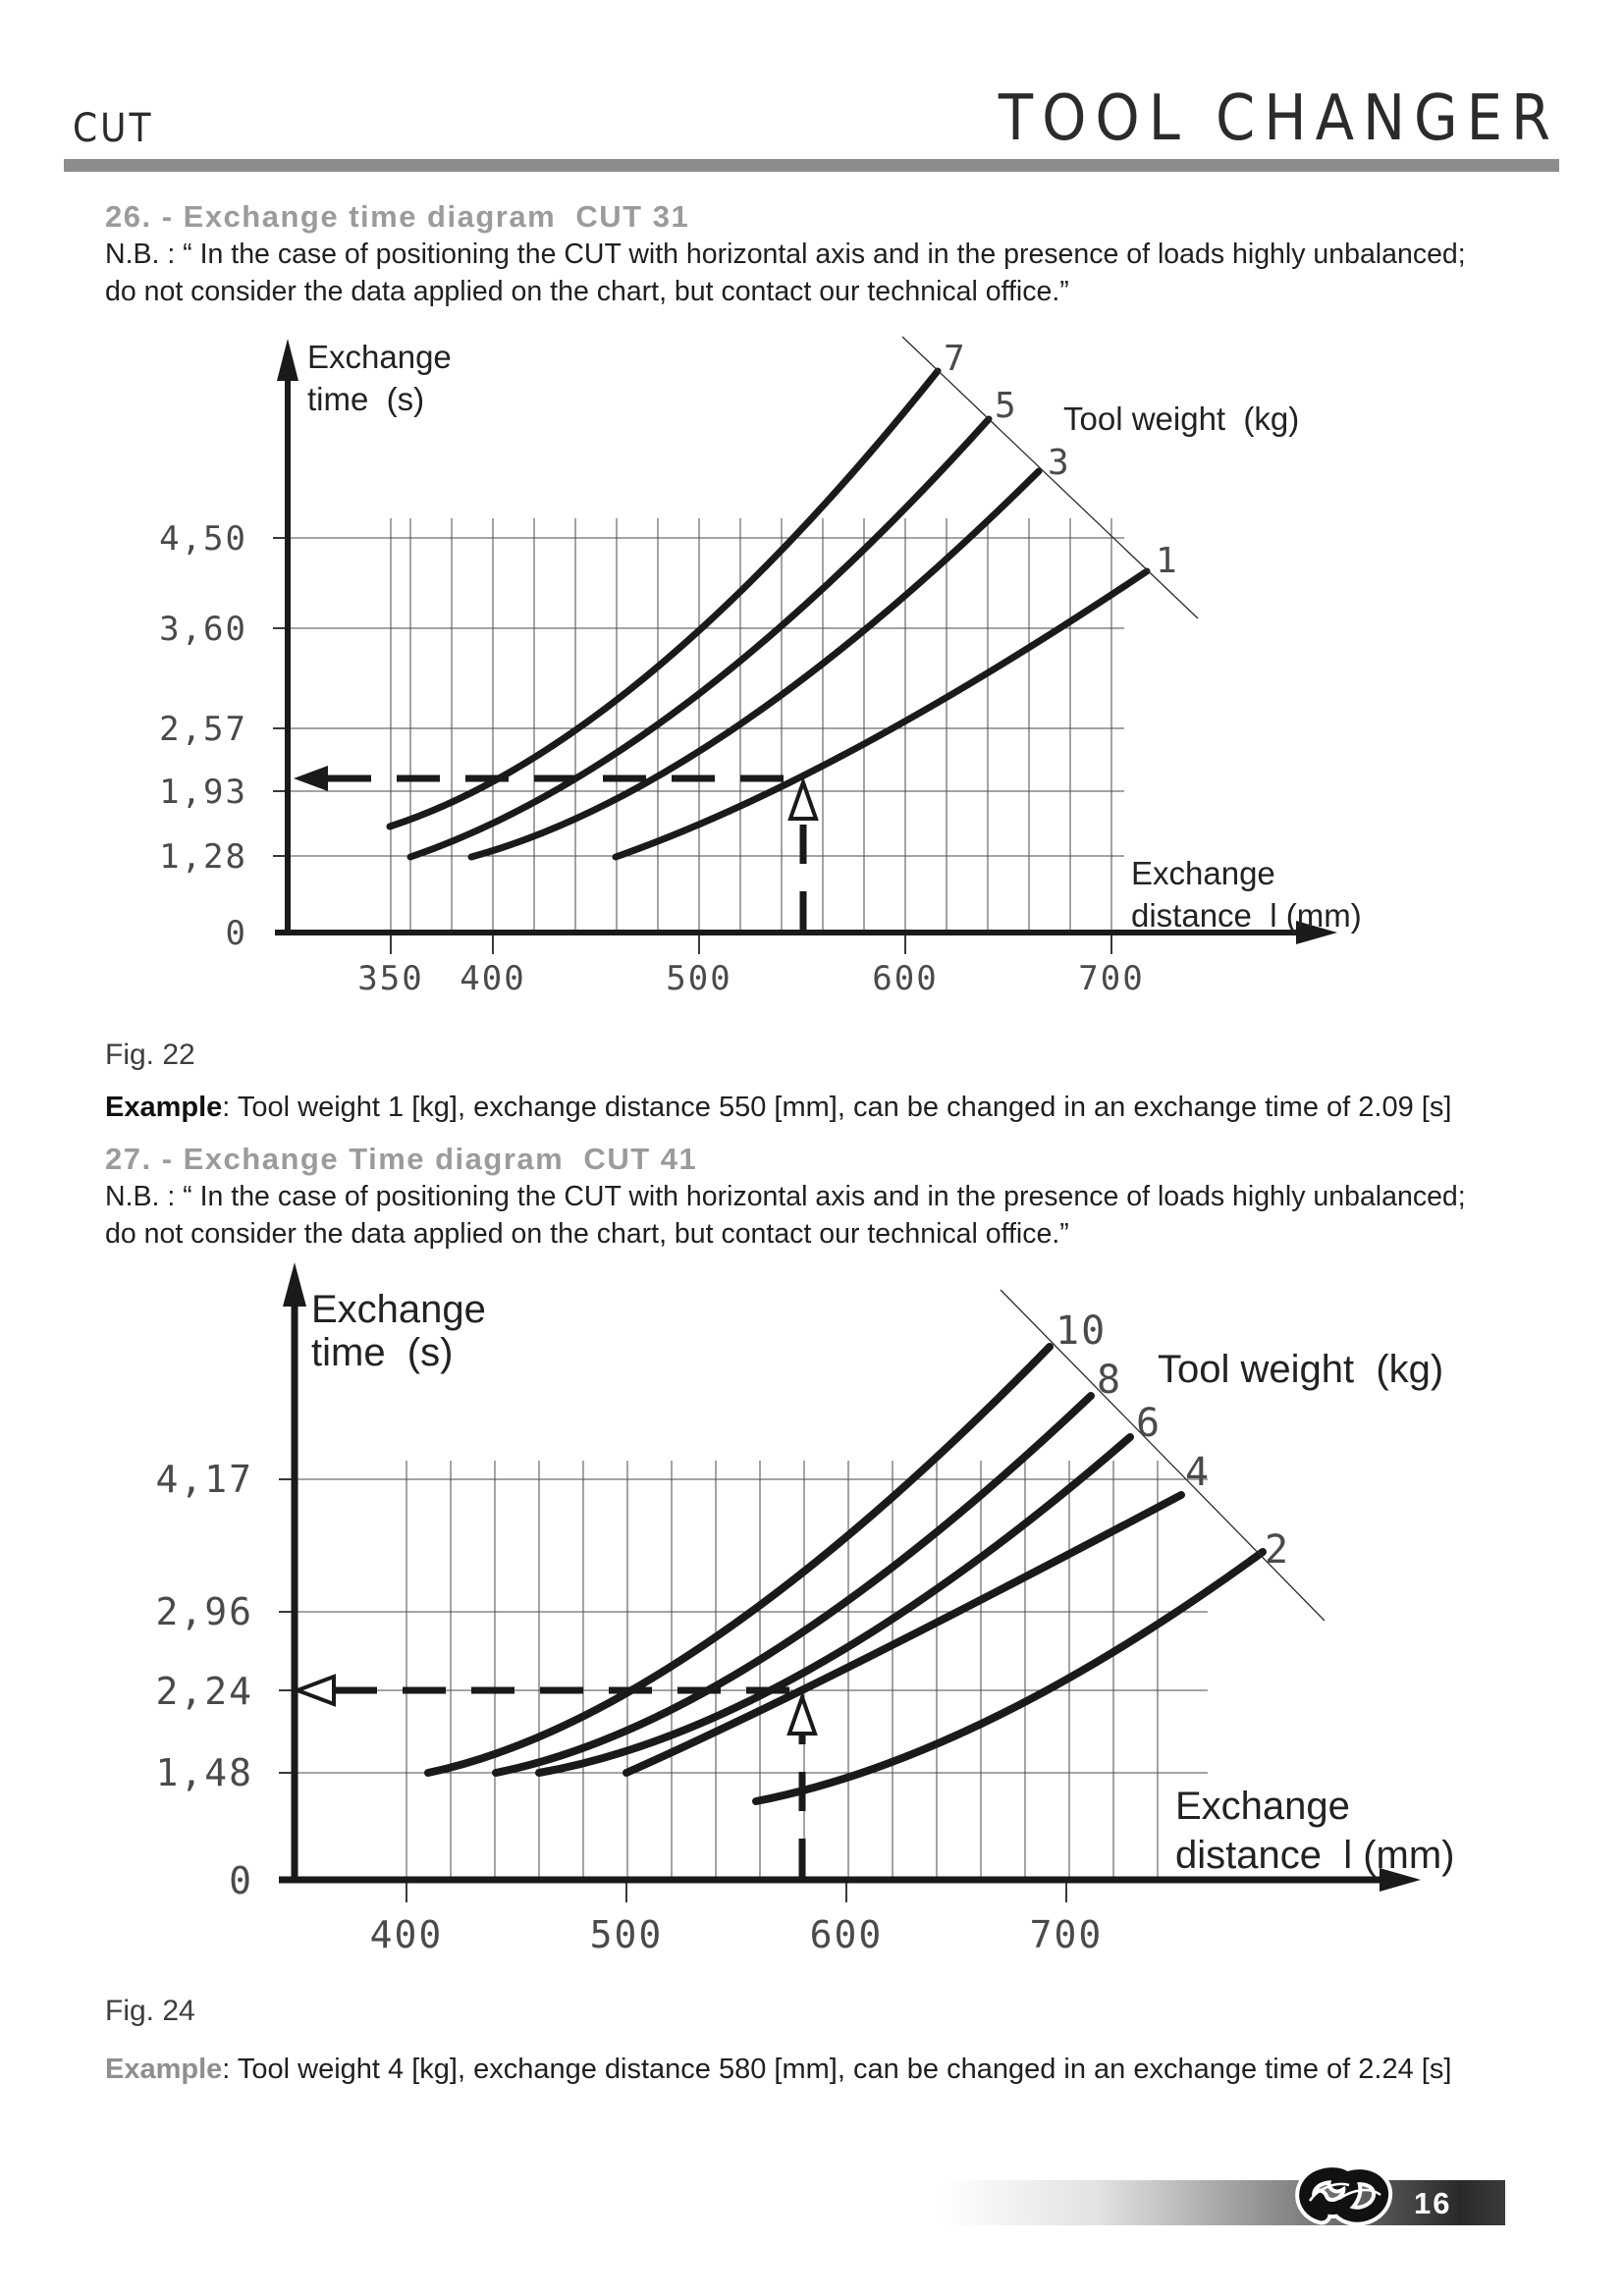 The image size is (1624, 2296). Describe the element at coordinates (1109, 1380) in the screenshot. I see `weight-callout-label: 8` at that location.